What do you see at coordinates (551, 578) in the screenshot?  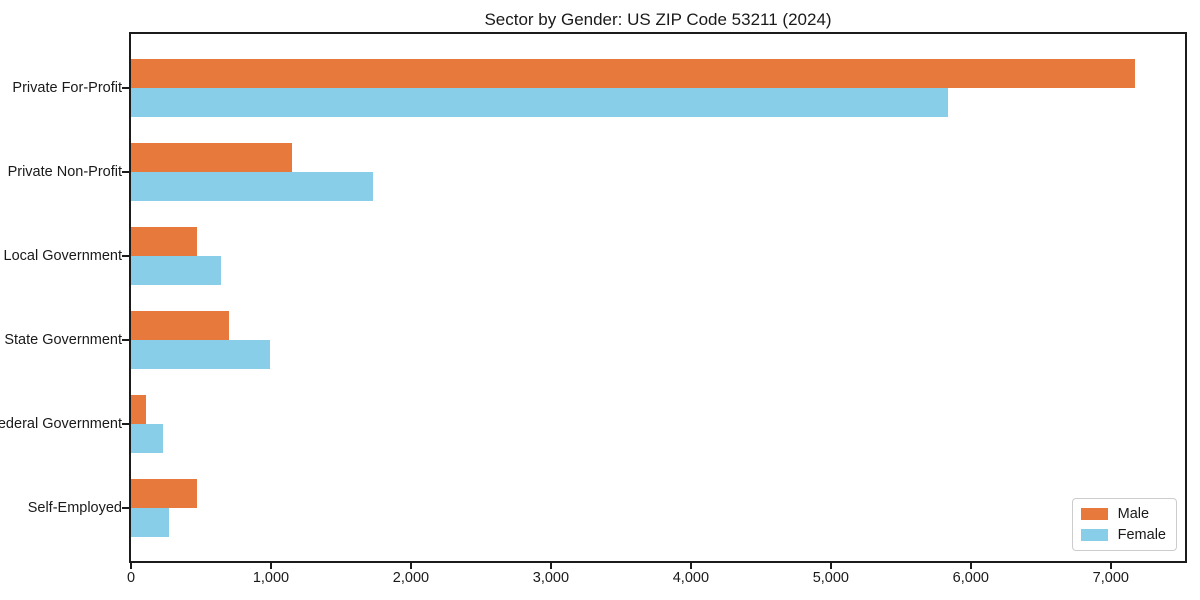 I see `x-tick-label: 3,000` at bounding box center [551, 578].